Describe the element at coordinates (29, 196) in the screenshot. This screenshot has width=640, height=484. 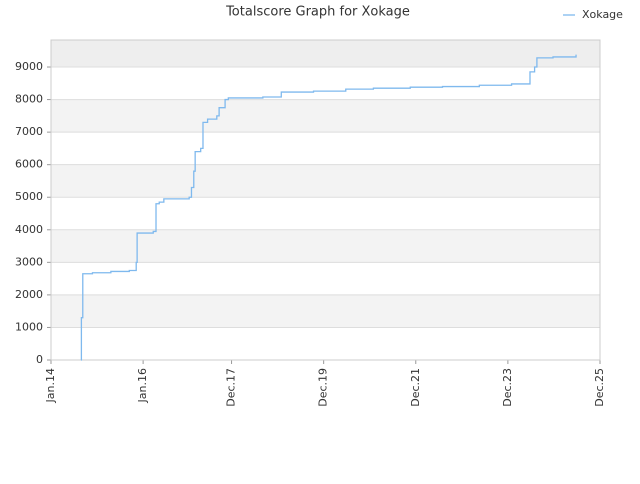
I see `y-tick-label: 5000` at that location.